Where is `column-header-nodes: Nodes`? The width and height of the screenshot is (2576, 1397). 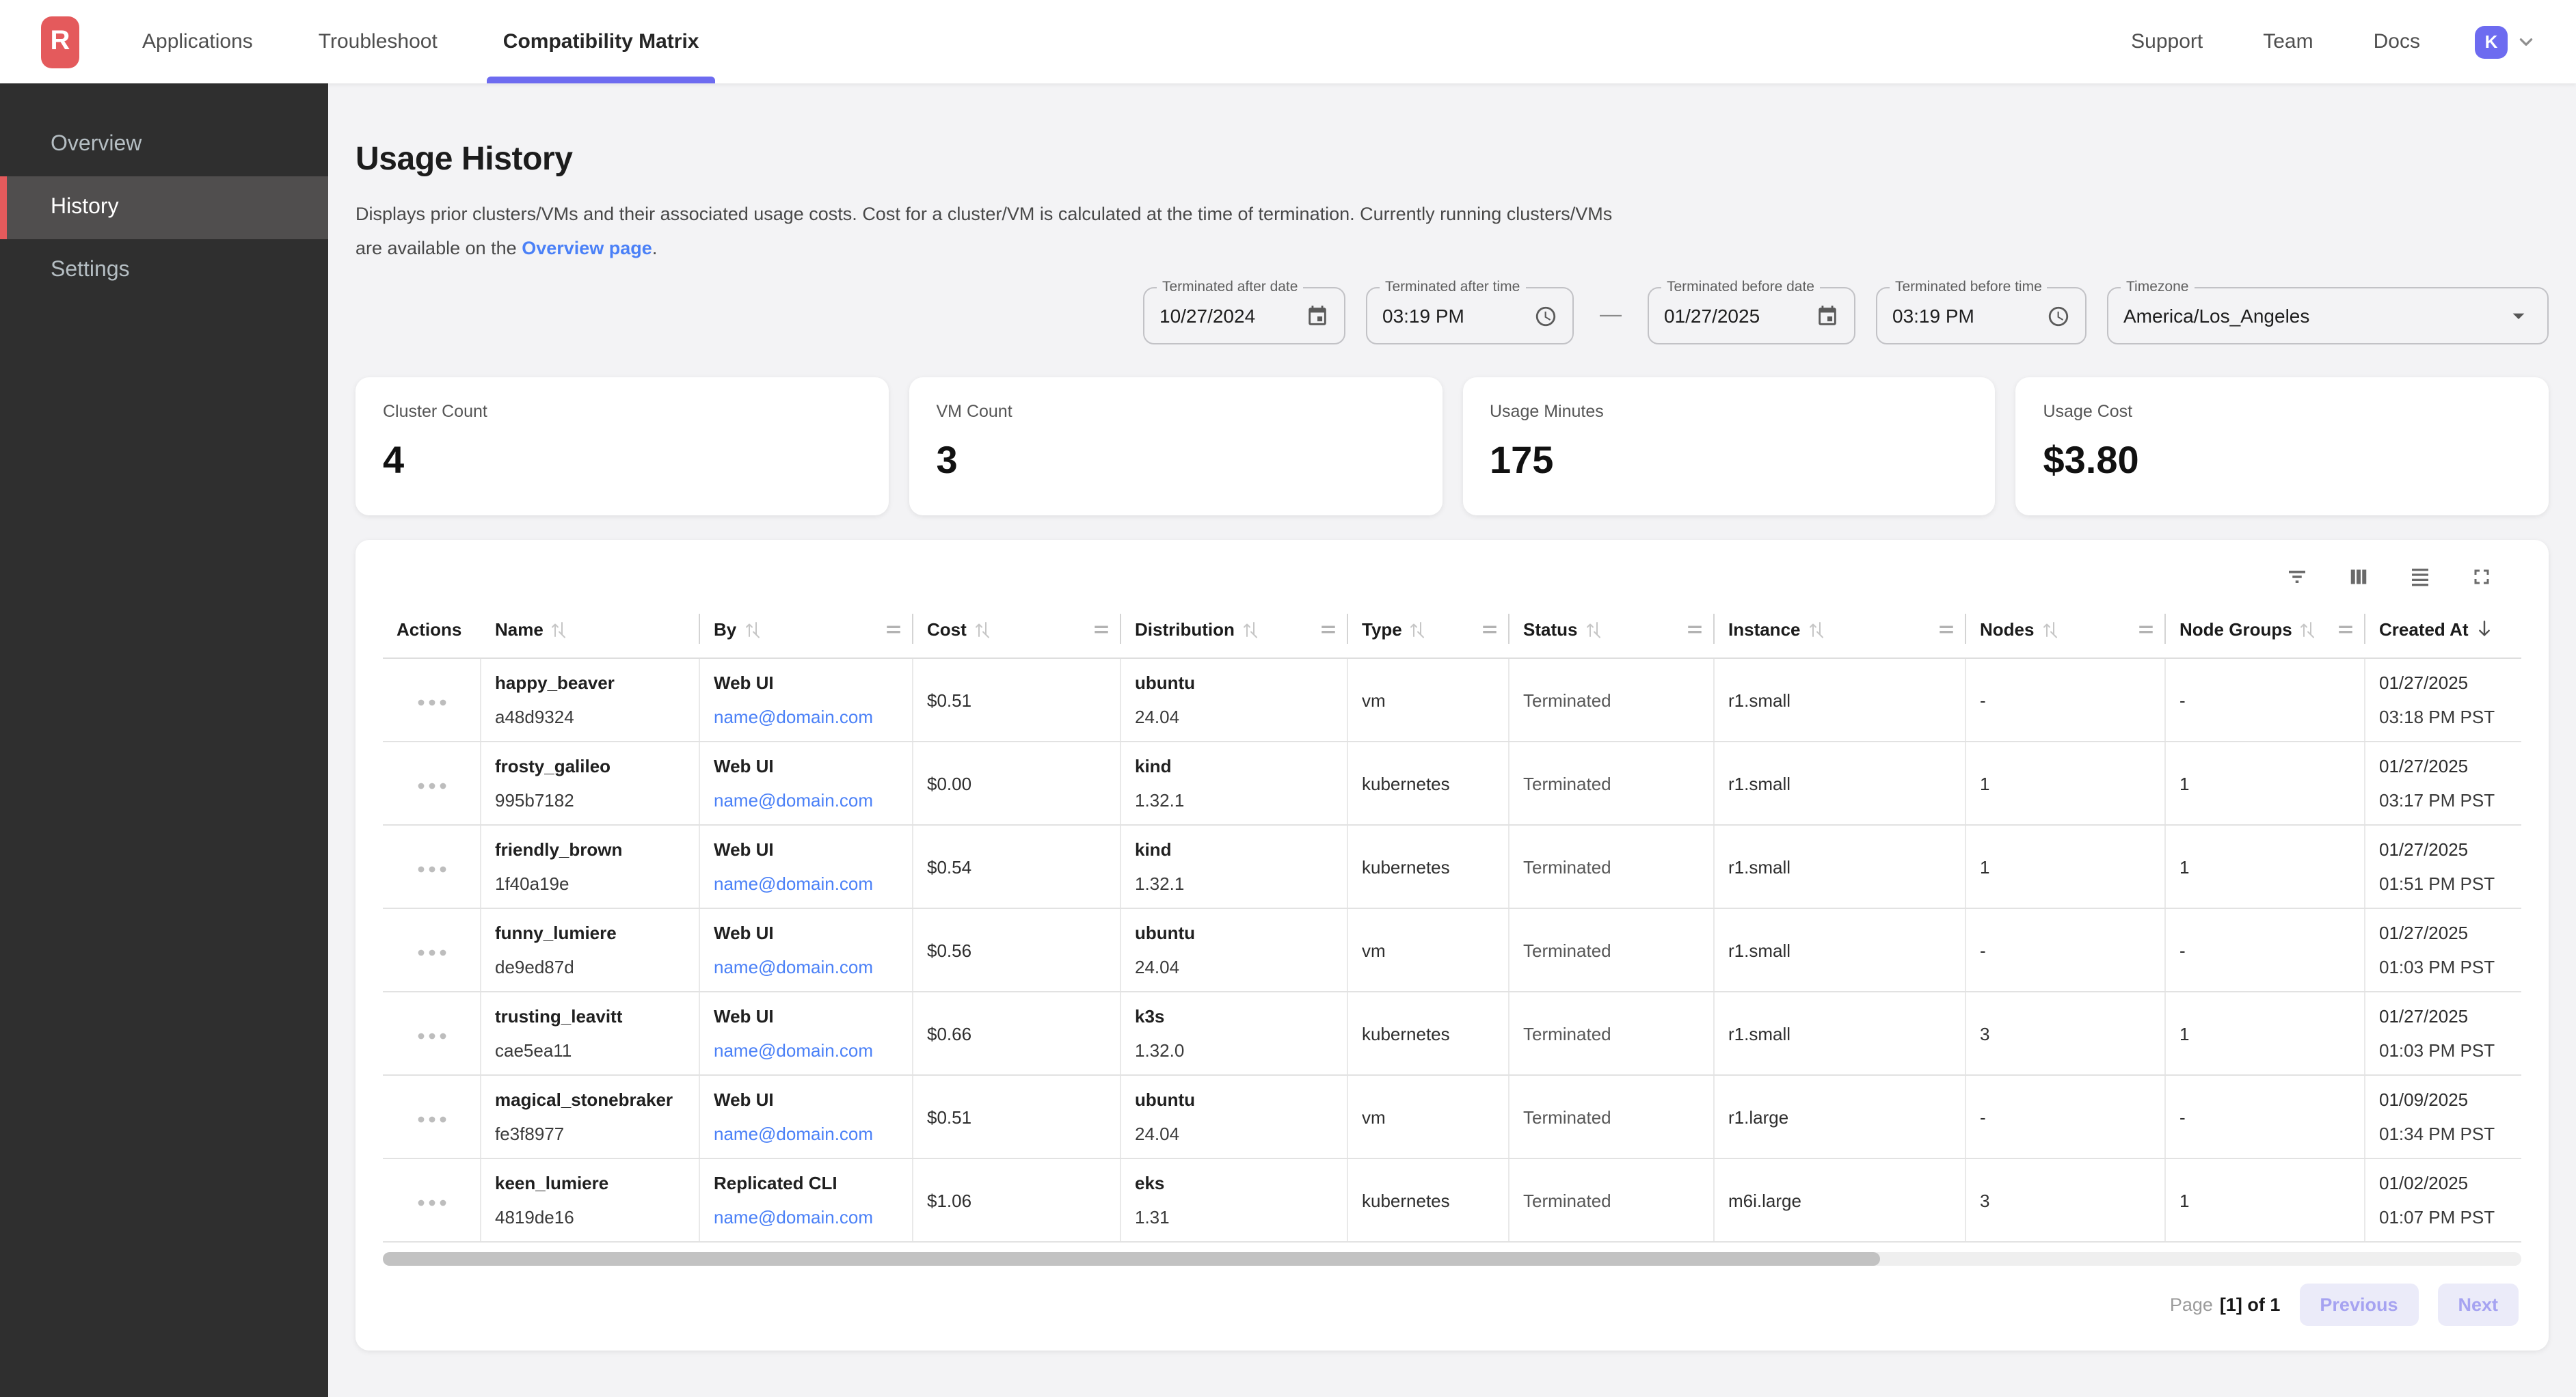
column-header-nodes: Nodes is located at coordinates (2066, 628).